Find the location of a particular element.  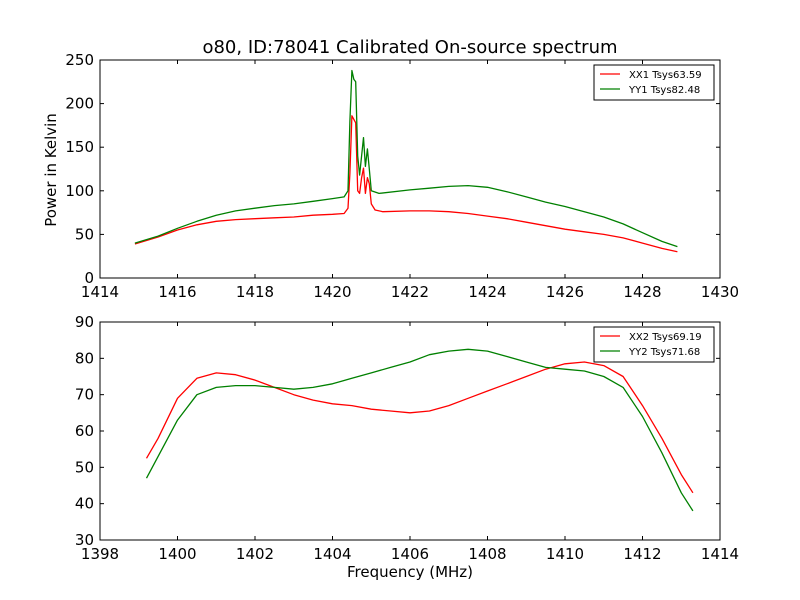

y-tick-label: 100 is located at coordinates (79, 191).